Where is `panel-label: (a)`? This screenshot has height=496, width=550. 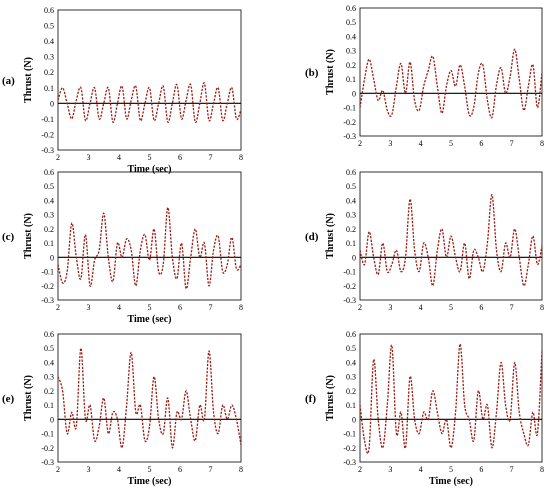 panel-label: (a) is located at coordinates (8, 81).